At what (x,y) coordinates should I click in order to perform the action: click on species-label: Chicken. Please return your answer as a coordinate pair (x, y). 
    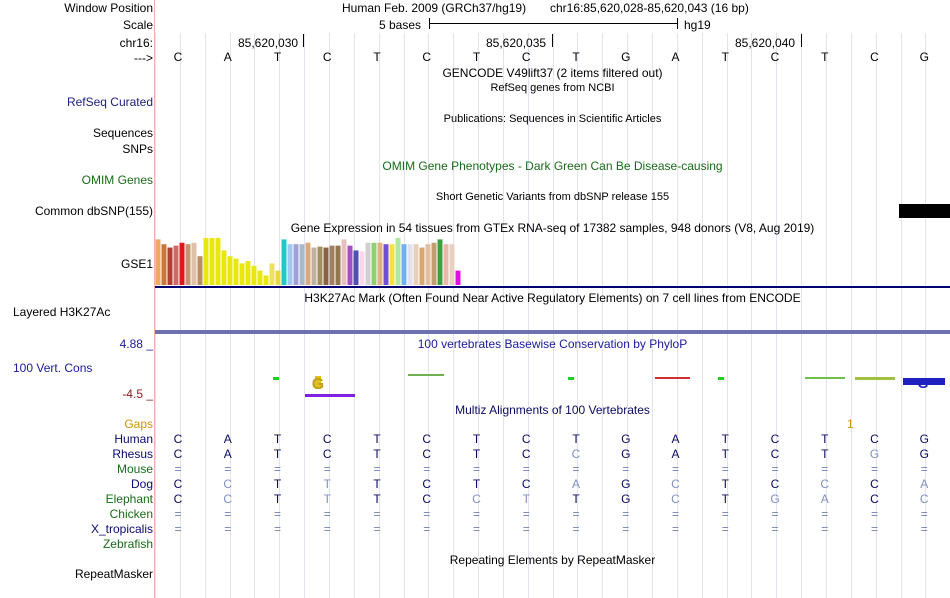
    Looking at the image, I should click on (131, 514).